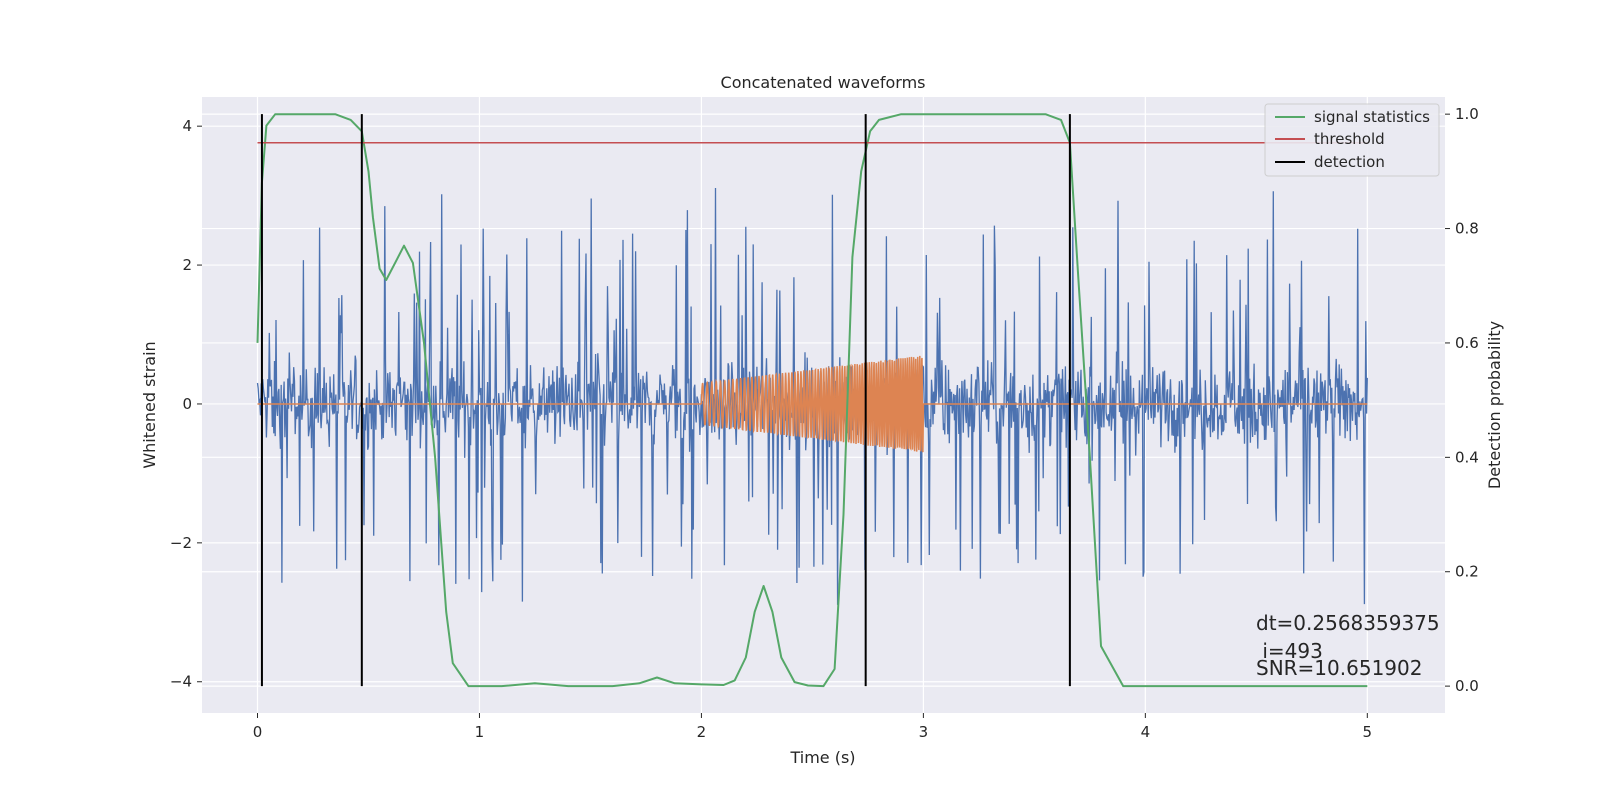  I want to click on legend-label-threshold: threshold, so click(1349, 139).